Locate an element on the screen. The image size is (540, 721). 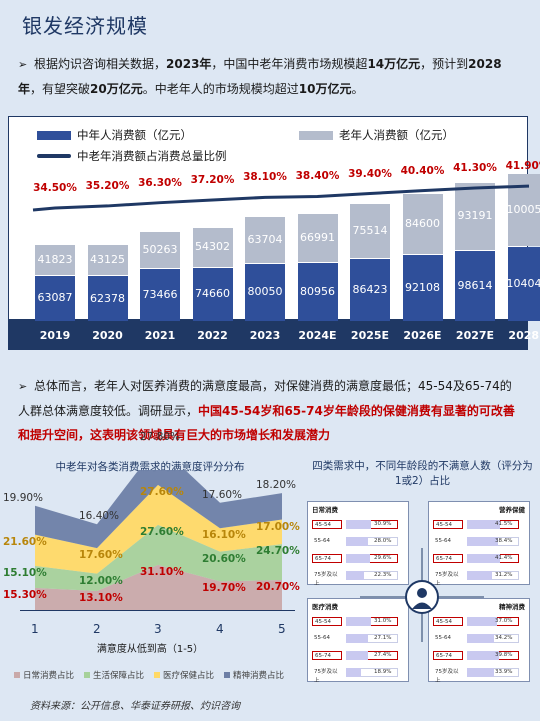
ratio-label: 35.20% is located at coordinates (107, 185).